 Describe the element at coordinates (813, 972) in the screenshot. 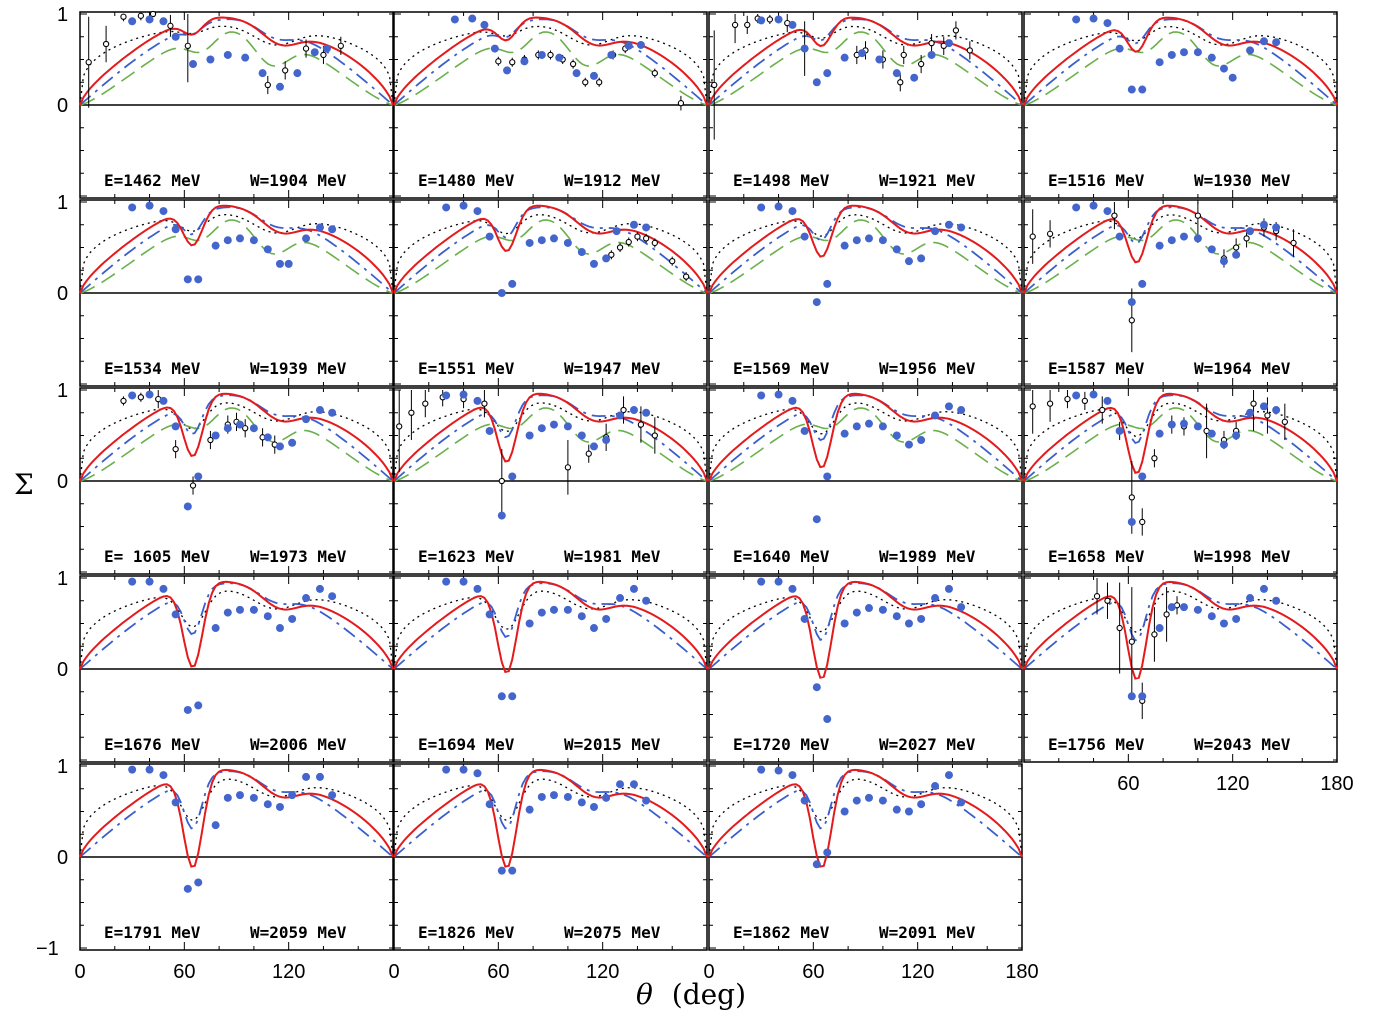

I see `x-tick-label: 60` at that location.